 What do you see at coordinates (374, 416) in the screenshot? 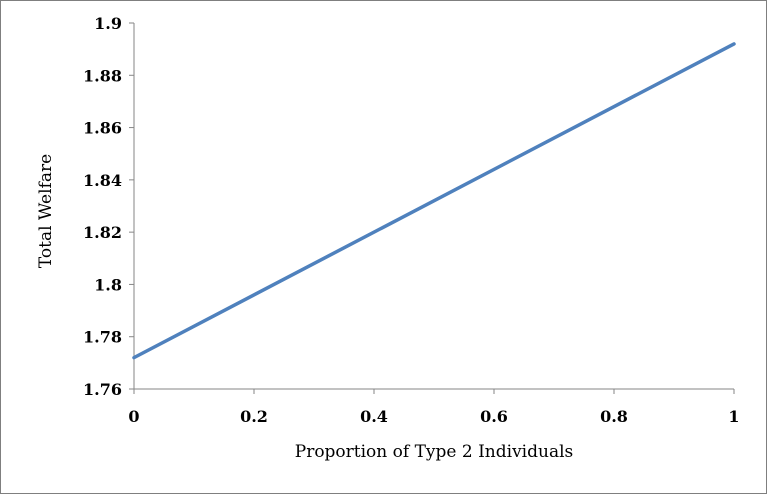
I see `x-tick-label: 0.4` at bounding box center [374, 416].